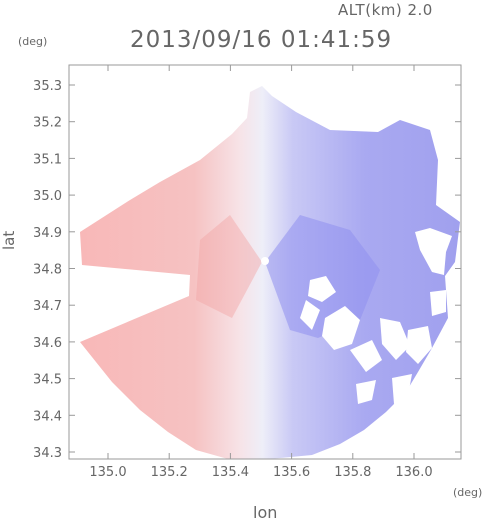  I want to click on x-tick-label: 135.2, so click(169, 472).